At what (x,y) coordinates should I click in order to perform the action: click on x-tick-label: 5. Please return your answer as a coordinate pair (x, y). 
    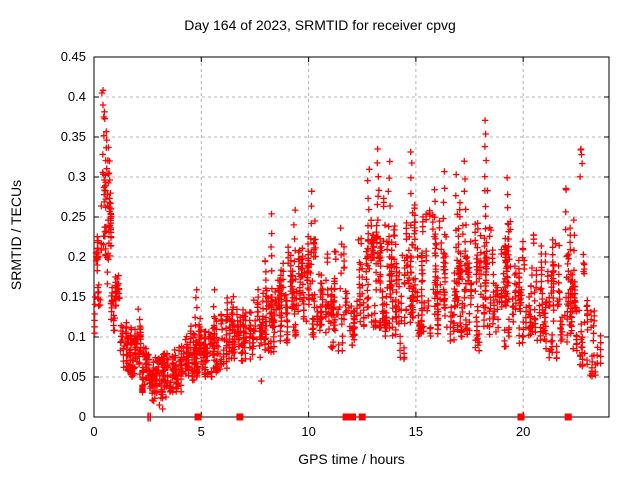
    Looking at the image, I should click on (201, 431).